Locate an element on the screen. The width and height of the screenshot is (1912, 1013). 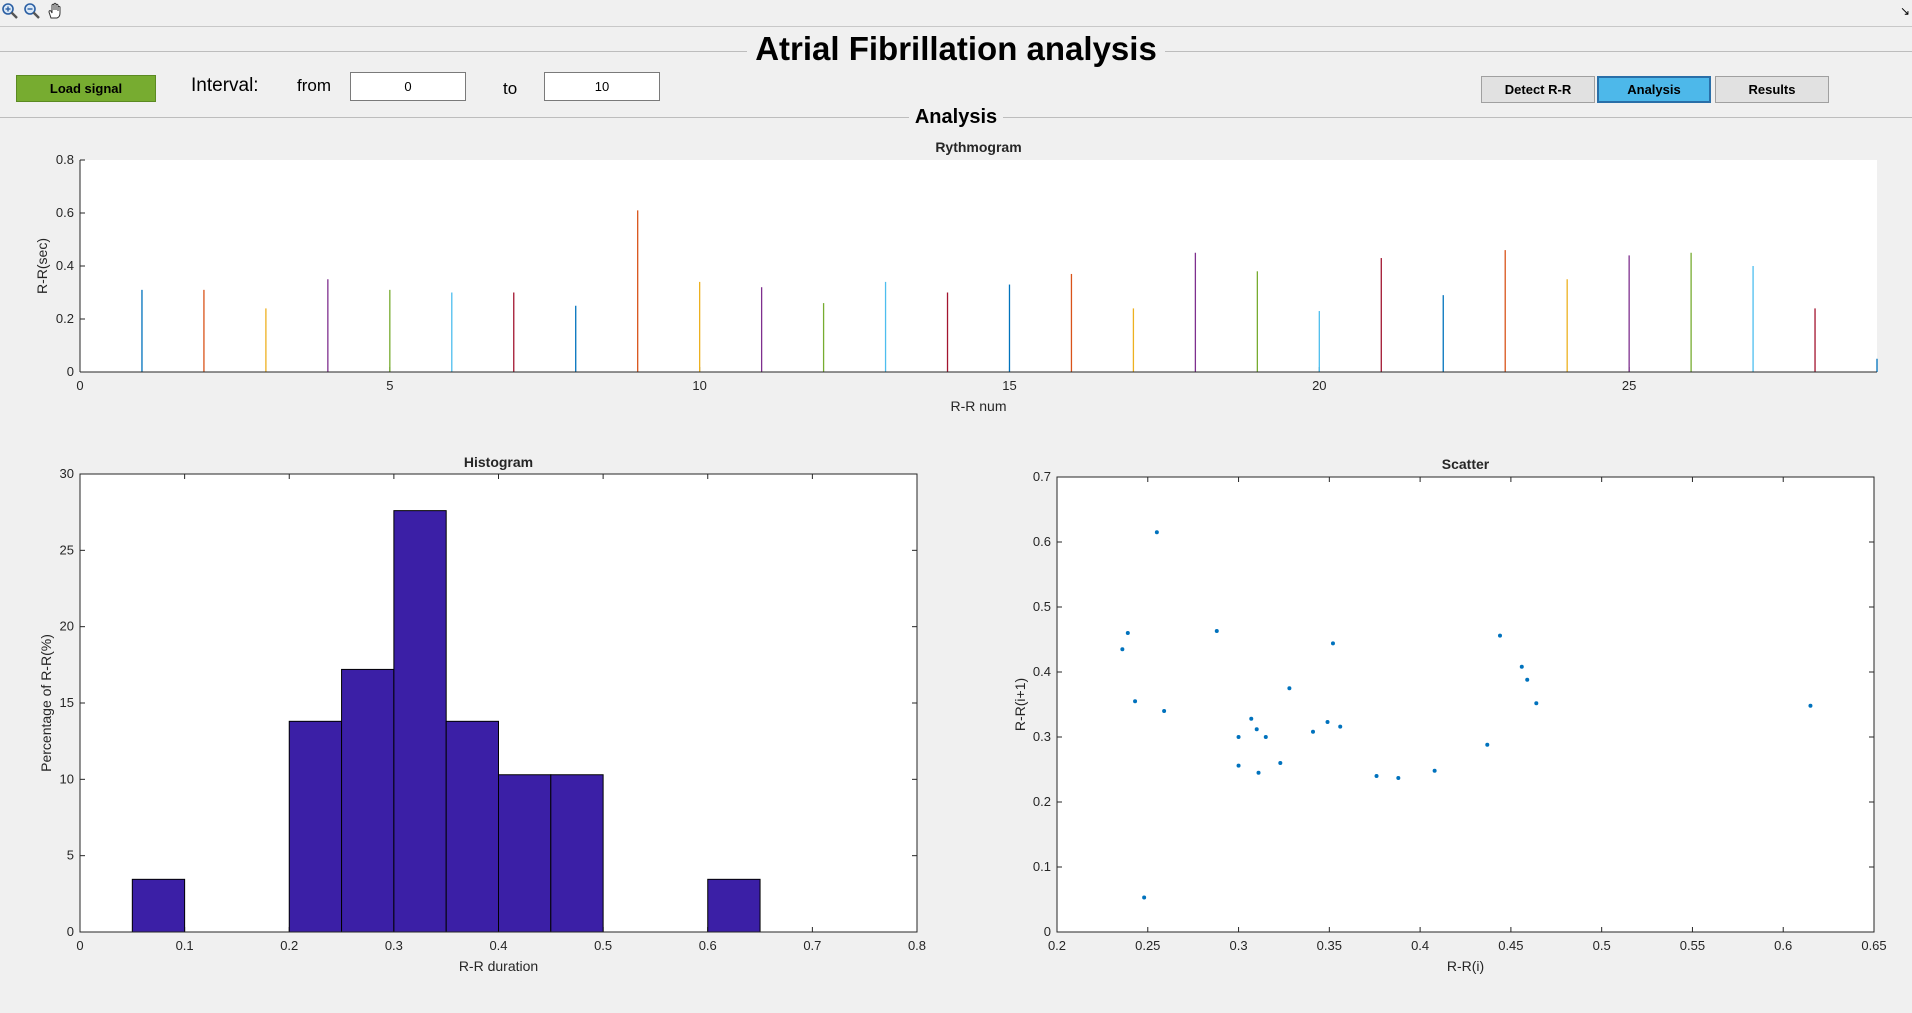
rythmogram-xtick-label: 0 is located at coordinates (79, 385).